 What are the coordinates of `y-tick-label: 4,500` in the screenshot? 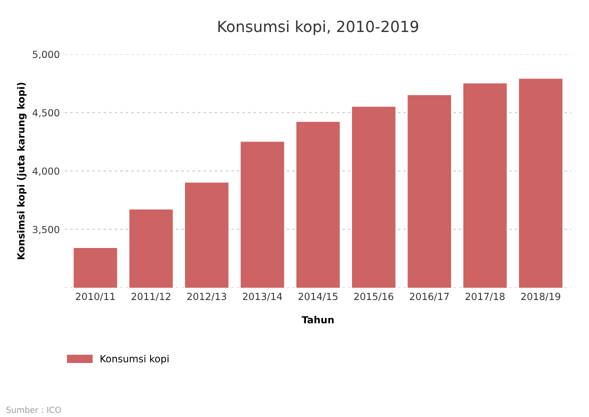 It's located at (46, 113).